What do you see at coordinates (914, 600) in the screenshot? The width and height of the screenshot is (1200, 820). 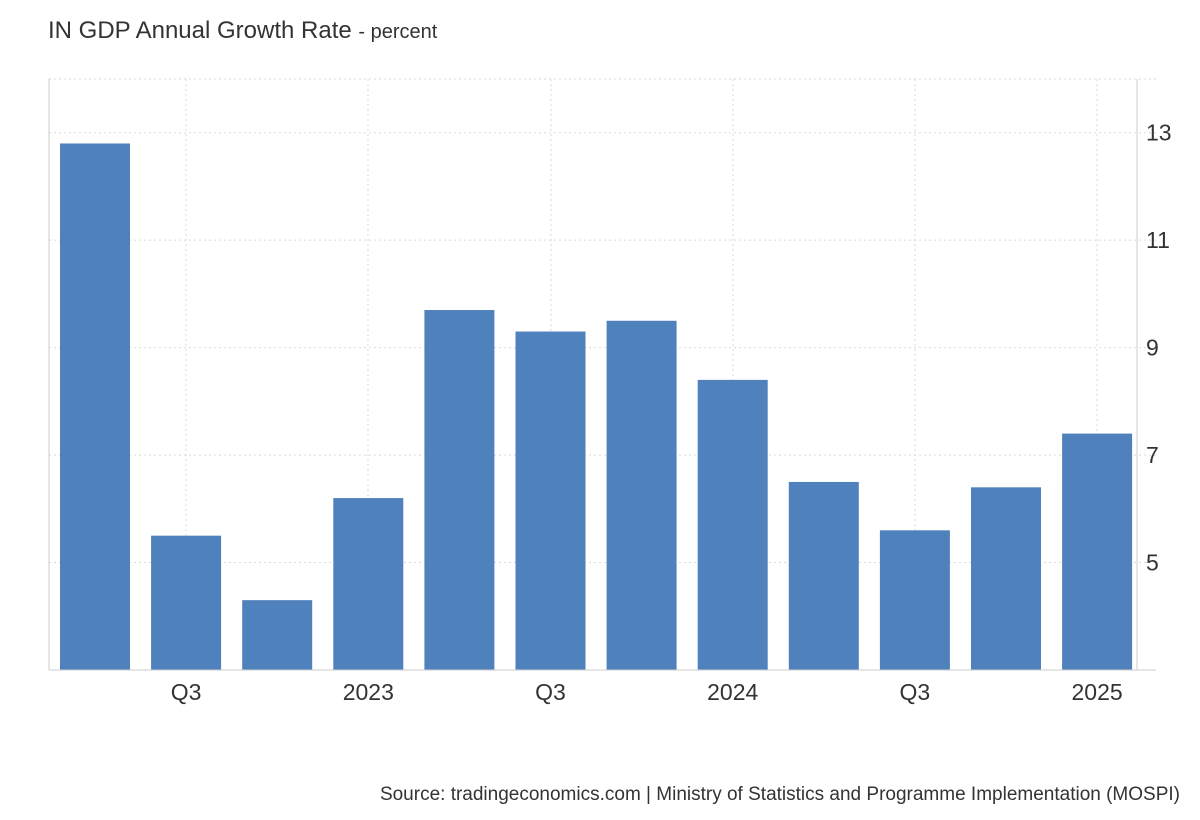 I see `bar-2024-q3` at bounding box center [914, 600].